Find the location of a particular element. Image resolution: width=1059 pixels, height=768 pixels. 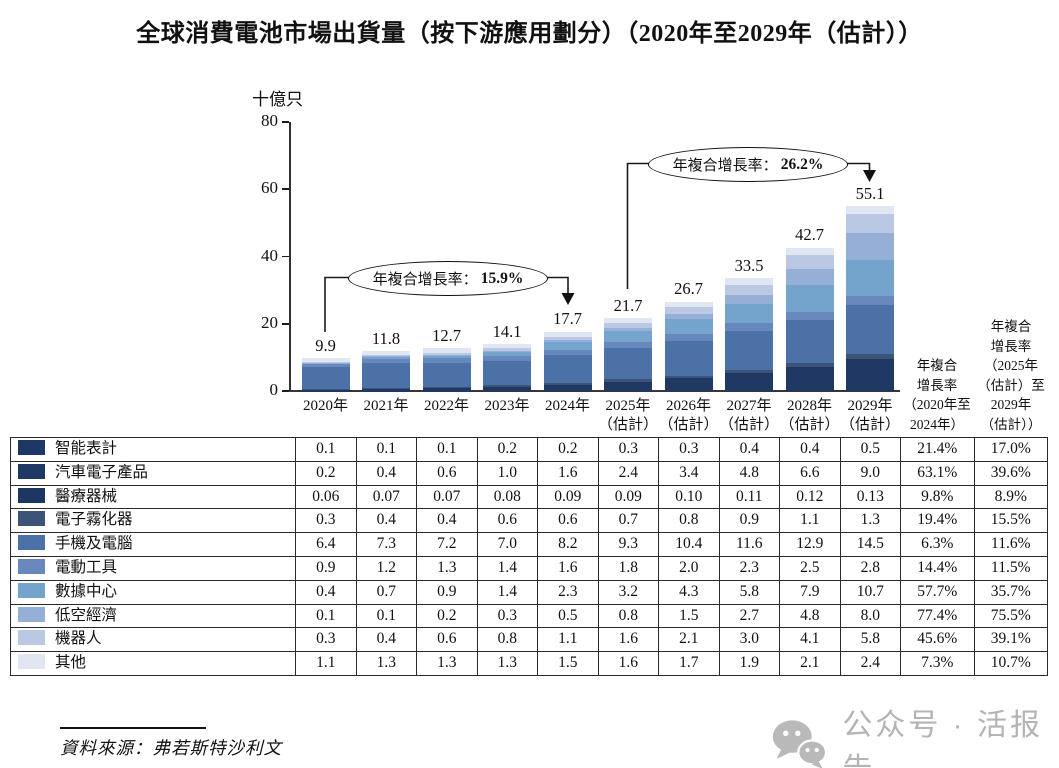

table-cell: 77.4% is located at coordinates (937, 616).